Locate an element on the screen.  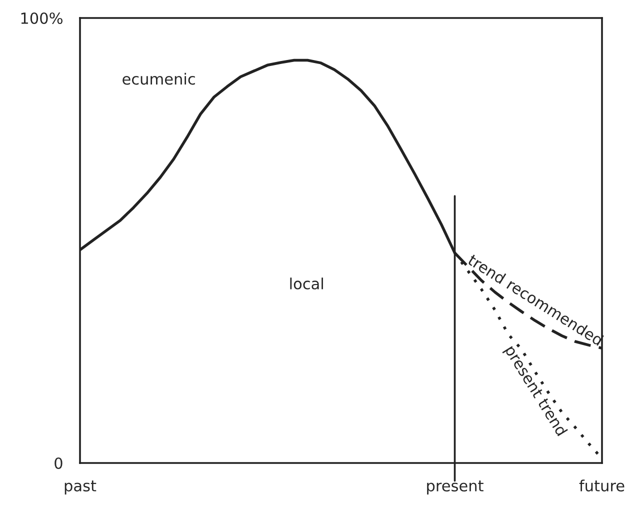
annotation: local is located at coordinates (306, 284).